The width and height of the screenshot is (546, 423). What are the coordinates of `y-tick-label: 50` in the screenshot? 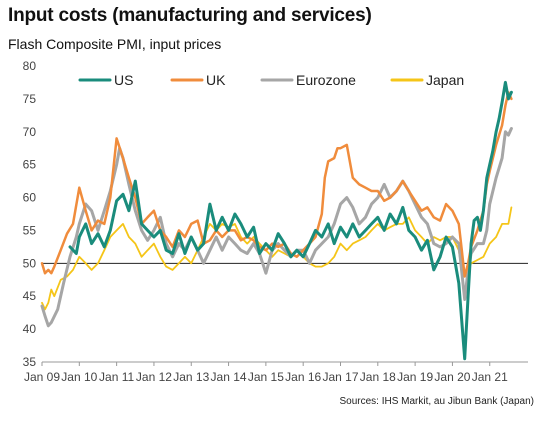 It's located at (30, 263).